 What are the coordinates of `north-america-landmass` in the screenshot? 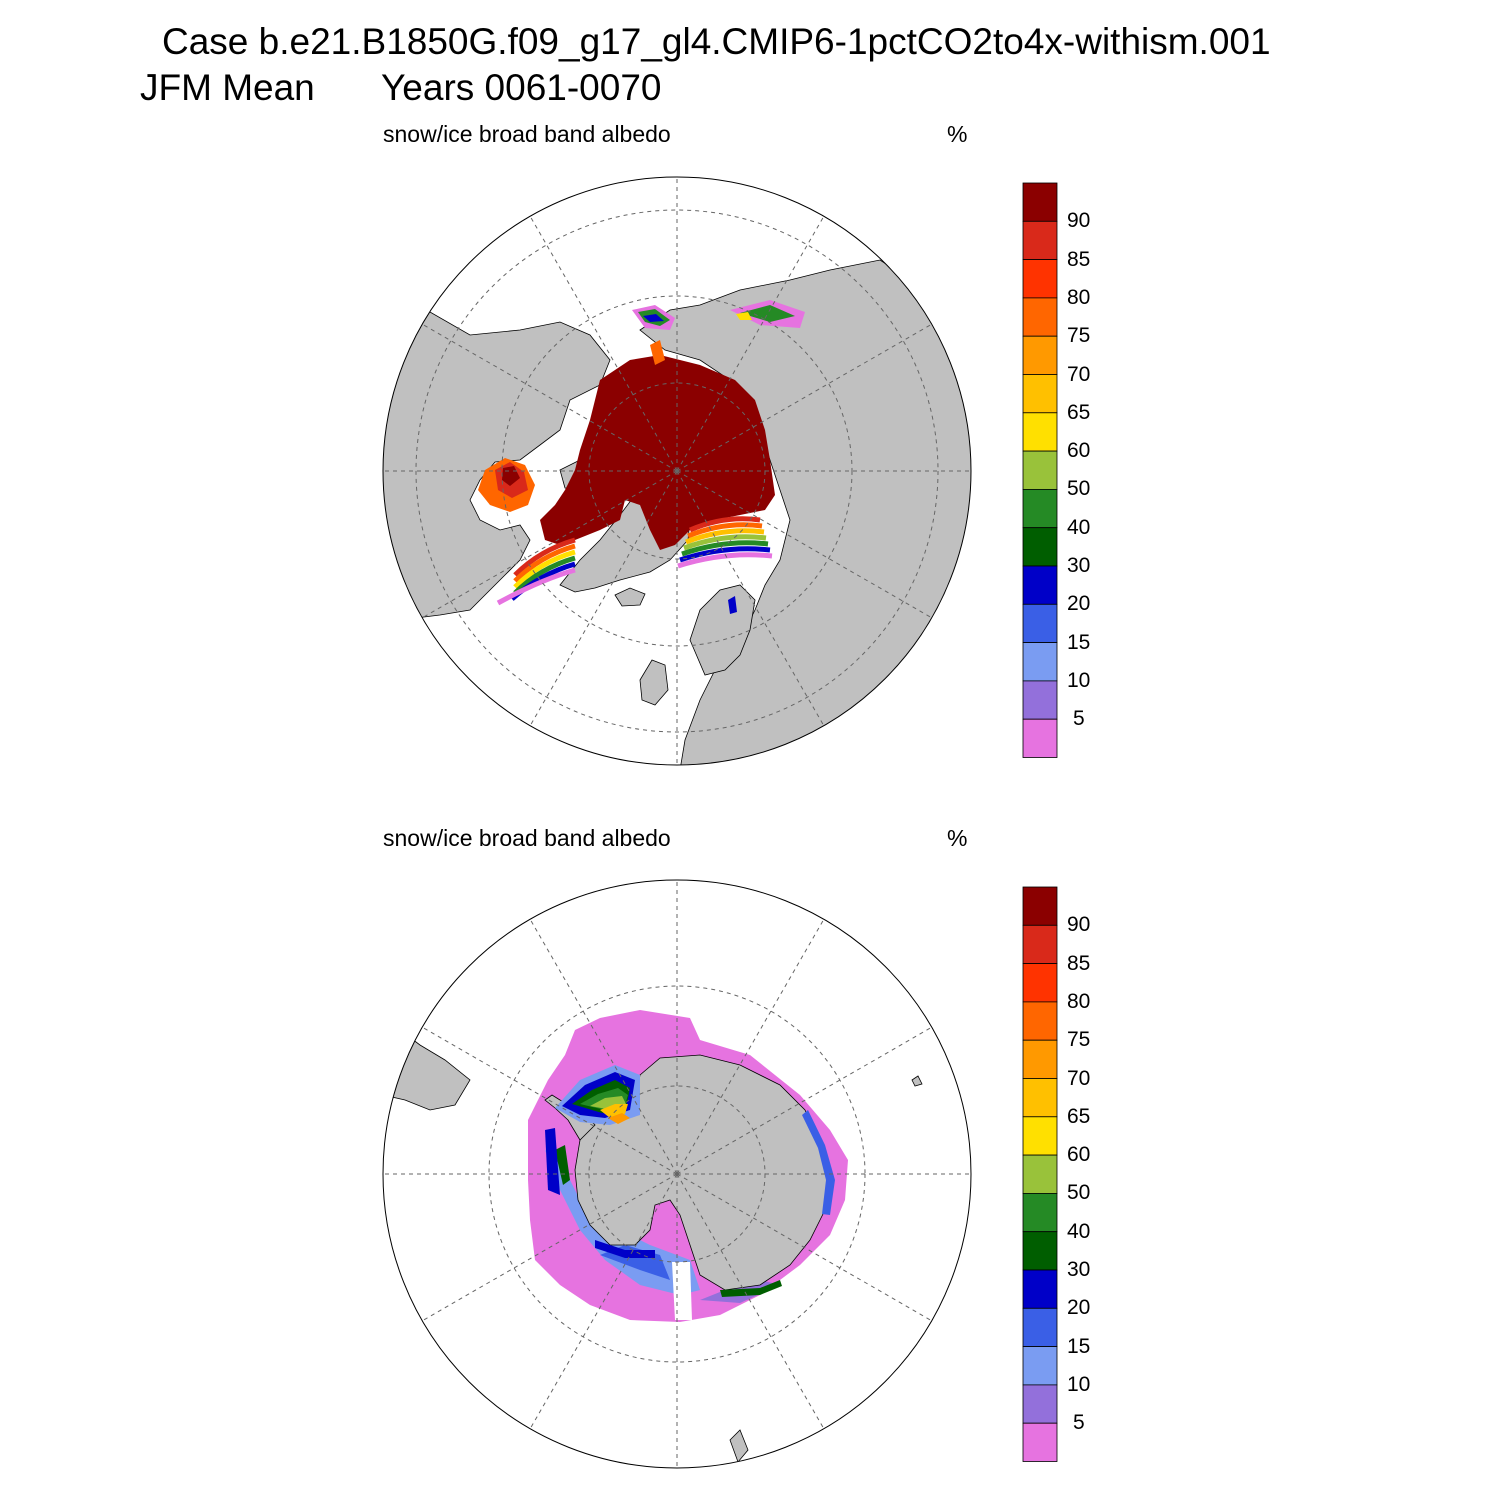 It's located at (497, 460).